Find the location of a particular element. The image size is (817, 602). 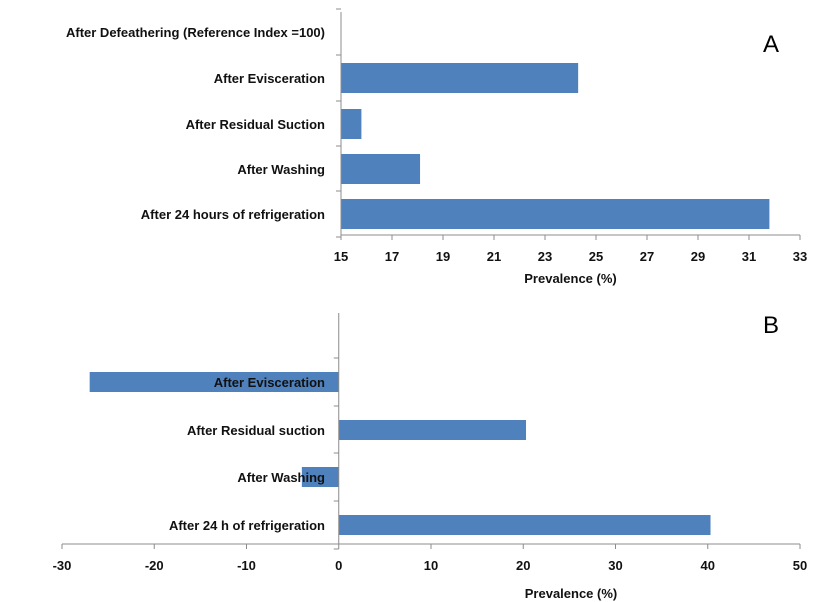

panel-b-tick-label-2: -20 is located at coordinates (154, 565).